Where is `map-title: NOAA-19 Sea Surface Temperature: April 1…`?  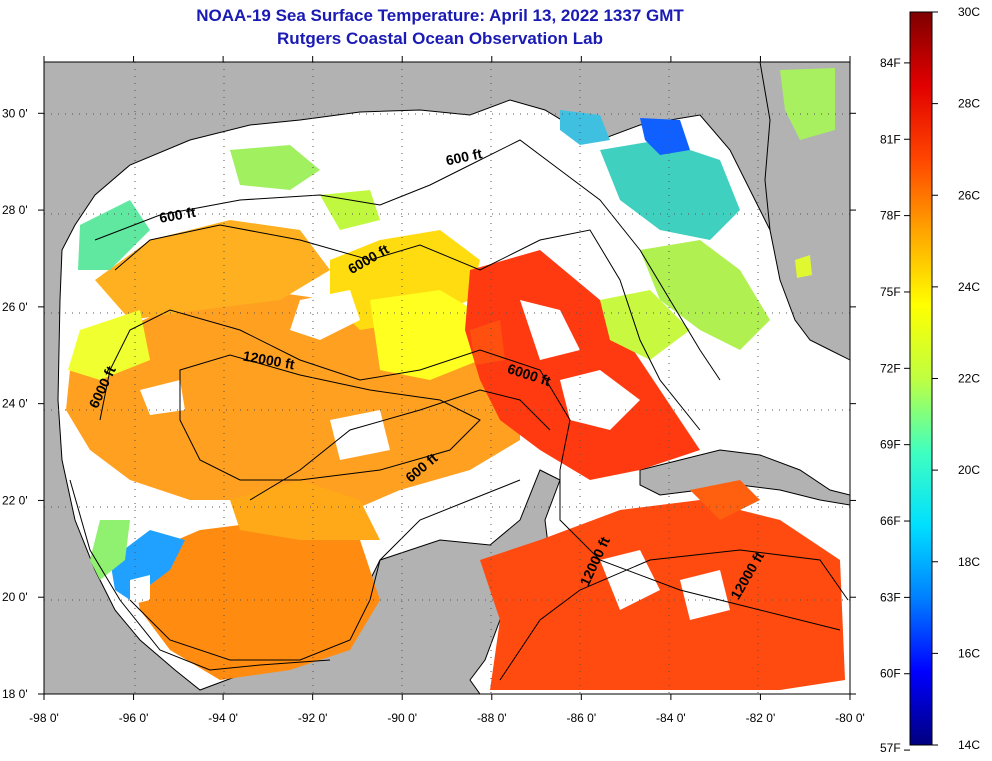 map-title: NOAA-19 Sea Surface Temperature: April 1… is located at coordinates (440, 15).